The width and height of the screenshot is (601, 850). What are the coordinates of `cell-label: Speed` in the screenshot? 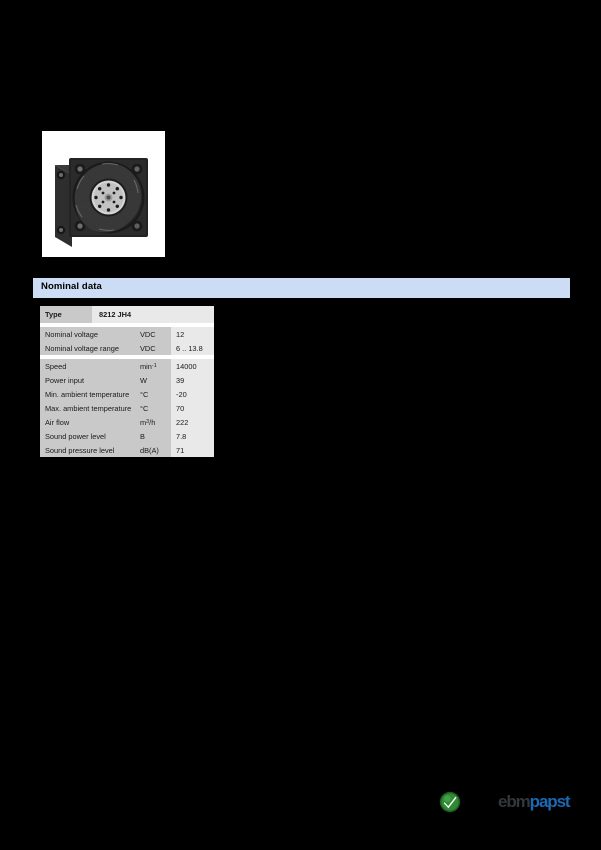 It's located at (90, 366).